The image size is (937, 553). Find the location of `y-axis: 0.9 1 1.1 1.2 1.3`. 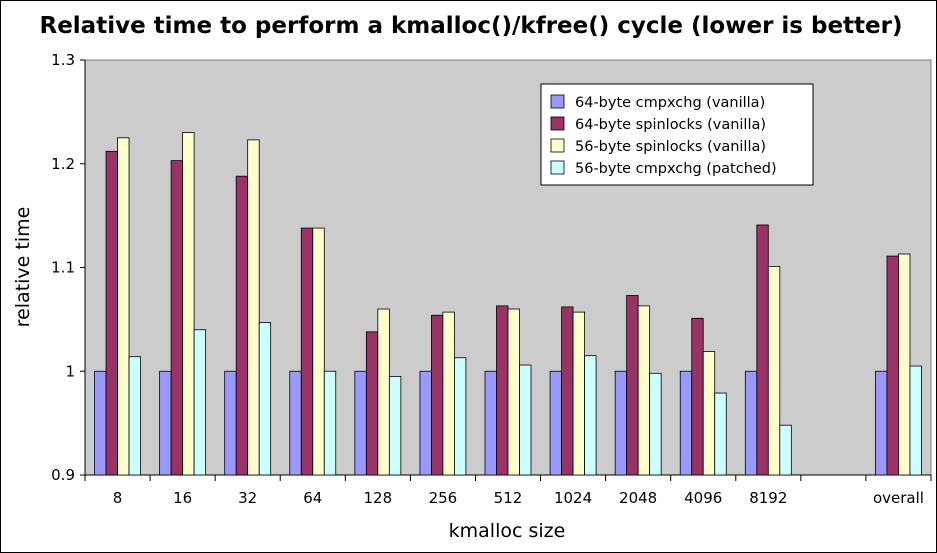

y-axis: 0.9 1 1.1 1.2 1.3 is located at coordinates (68, 267).